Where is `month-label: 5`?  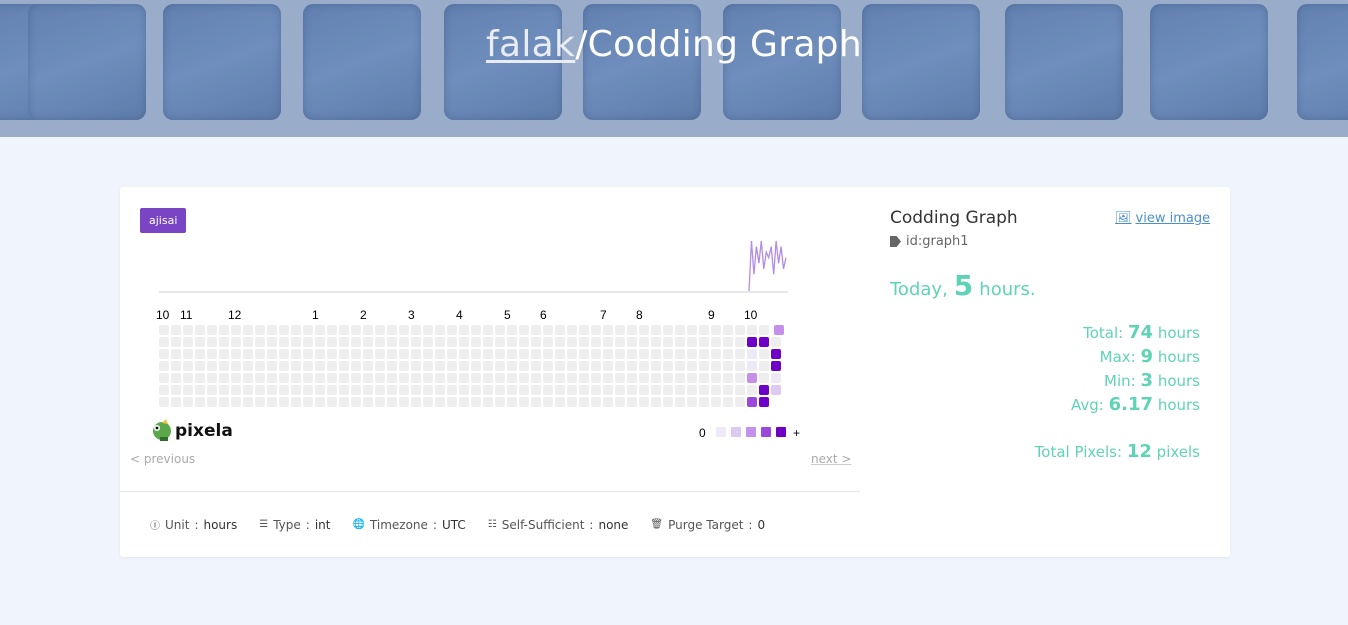 month-label: 5 is located at coordinates (507, 315).